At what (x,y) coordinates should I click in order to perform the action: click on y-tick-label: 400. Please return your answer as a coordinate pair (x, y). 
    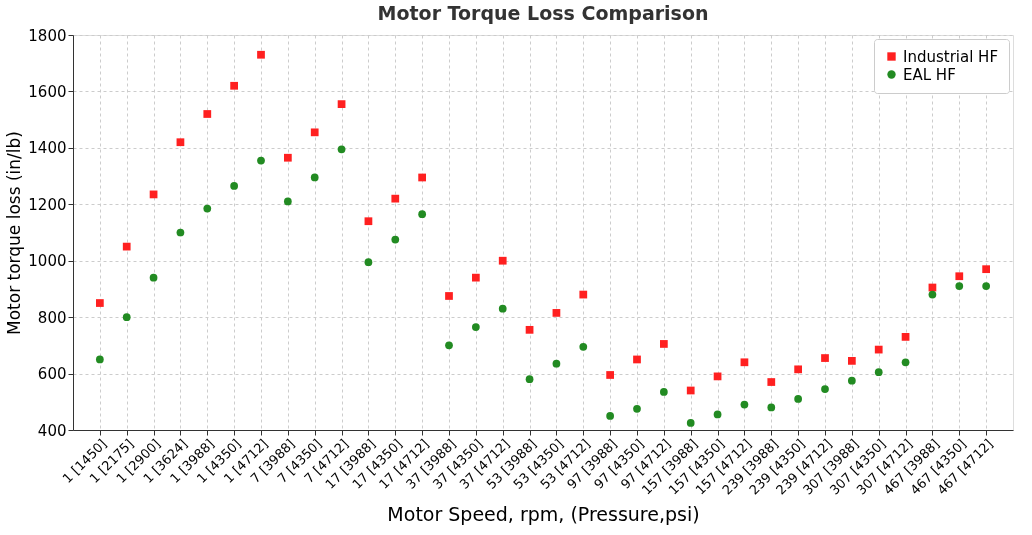
    Looking at the image, I should click on (52, 430).